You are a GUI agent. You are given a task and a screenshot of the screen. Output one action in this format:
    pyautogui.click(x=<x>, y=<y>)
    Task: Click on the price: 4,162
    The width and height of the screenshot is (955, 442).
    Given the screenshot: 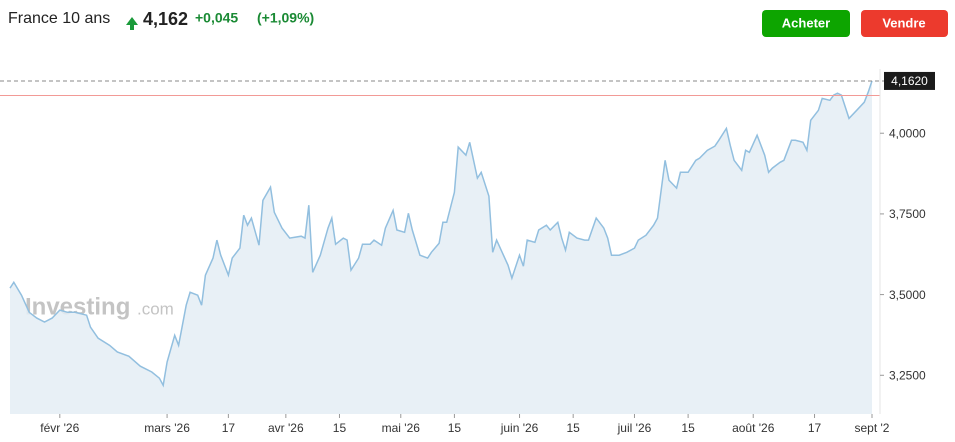 What is the action you would take?
    pyautogui.click(x=165, y=19)
    